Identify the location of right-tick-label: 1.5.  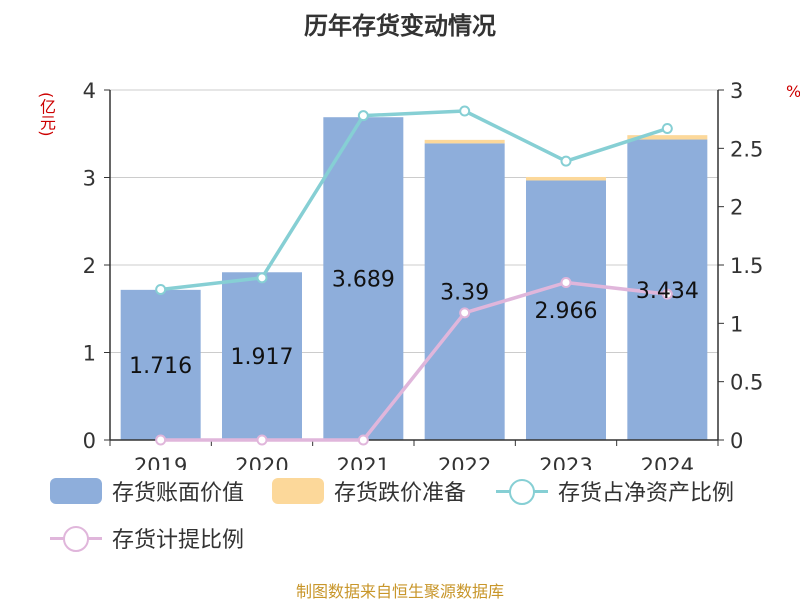
(746, 266).